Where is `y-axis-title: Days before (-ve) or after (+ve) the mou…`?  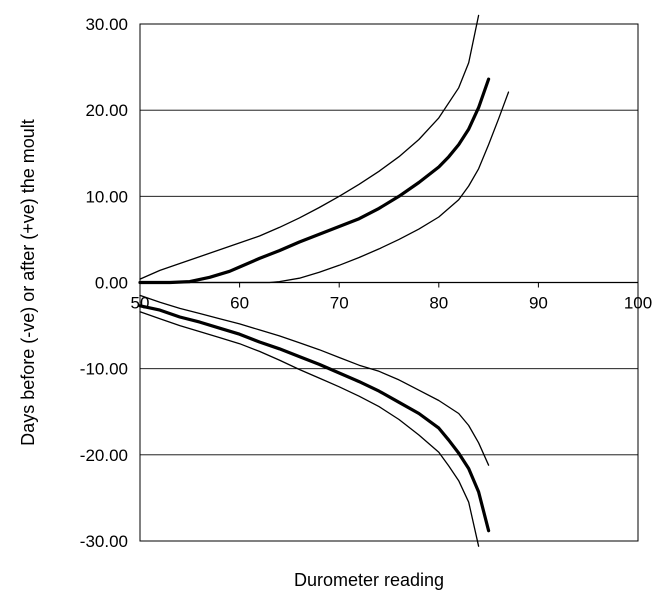
y-axis-title: Days before (-ve) or after (+ve) the mou… is located at coordinates (28, 282).